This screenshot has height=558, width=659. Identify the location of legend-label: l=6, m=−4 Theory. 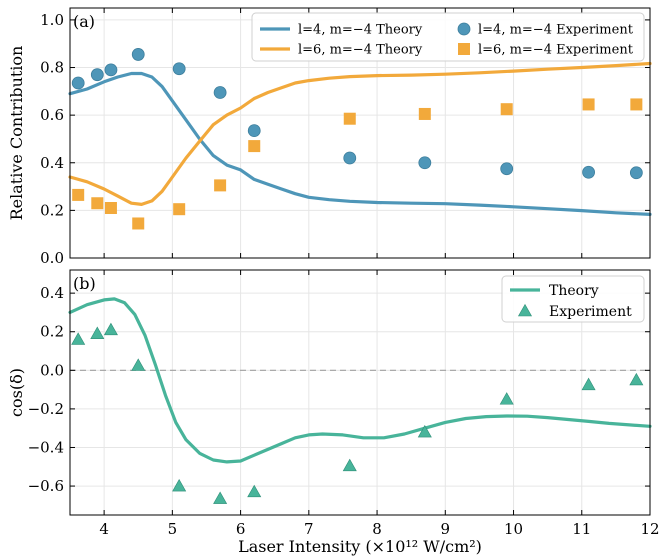
(360, 50).